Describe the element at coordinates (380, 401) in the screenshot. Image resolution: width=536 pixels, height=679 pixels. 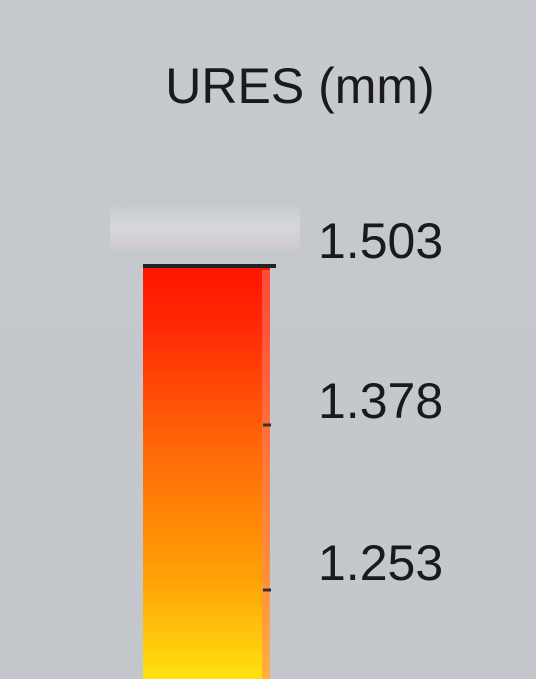
I see `tick-label: 1.378` at that location.